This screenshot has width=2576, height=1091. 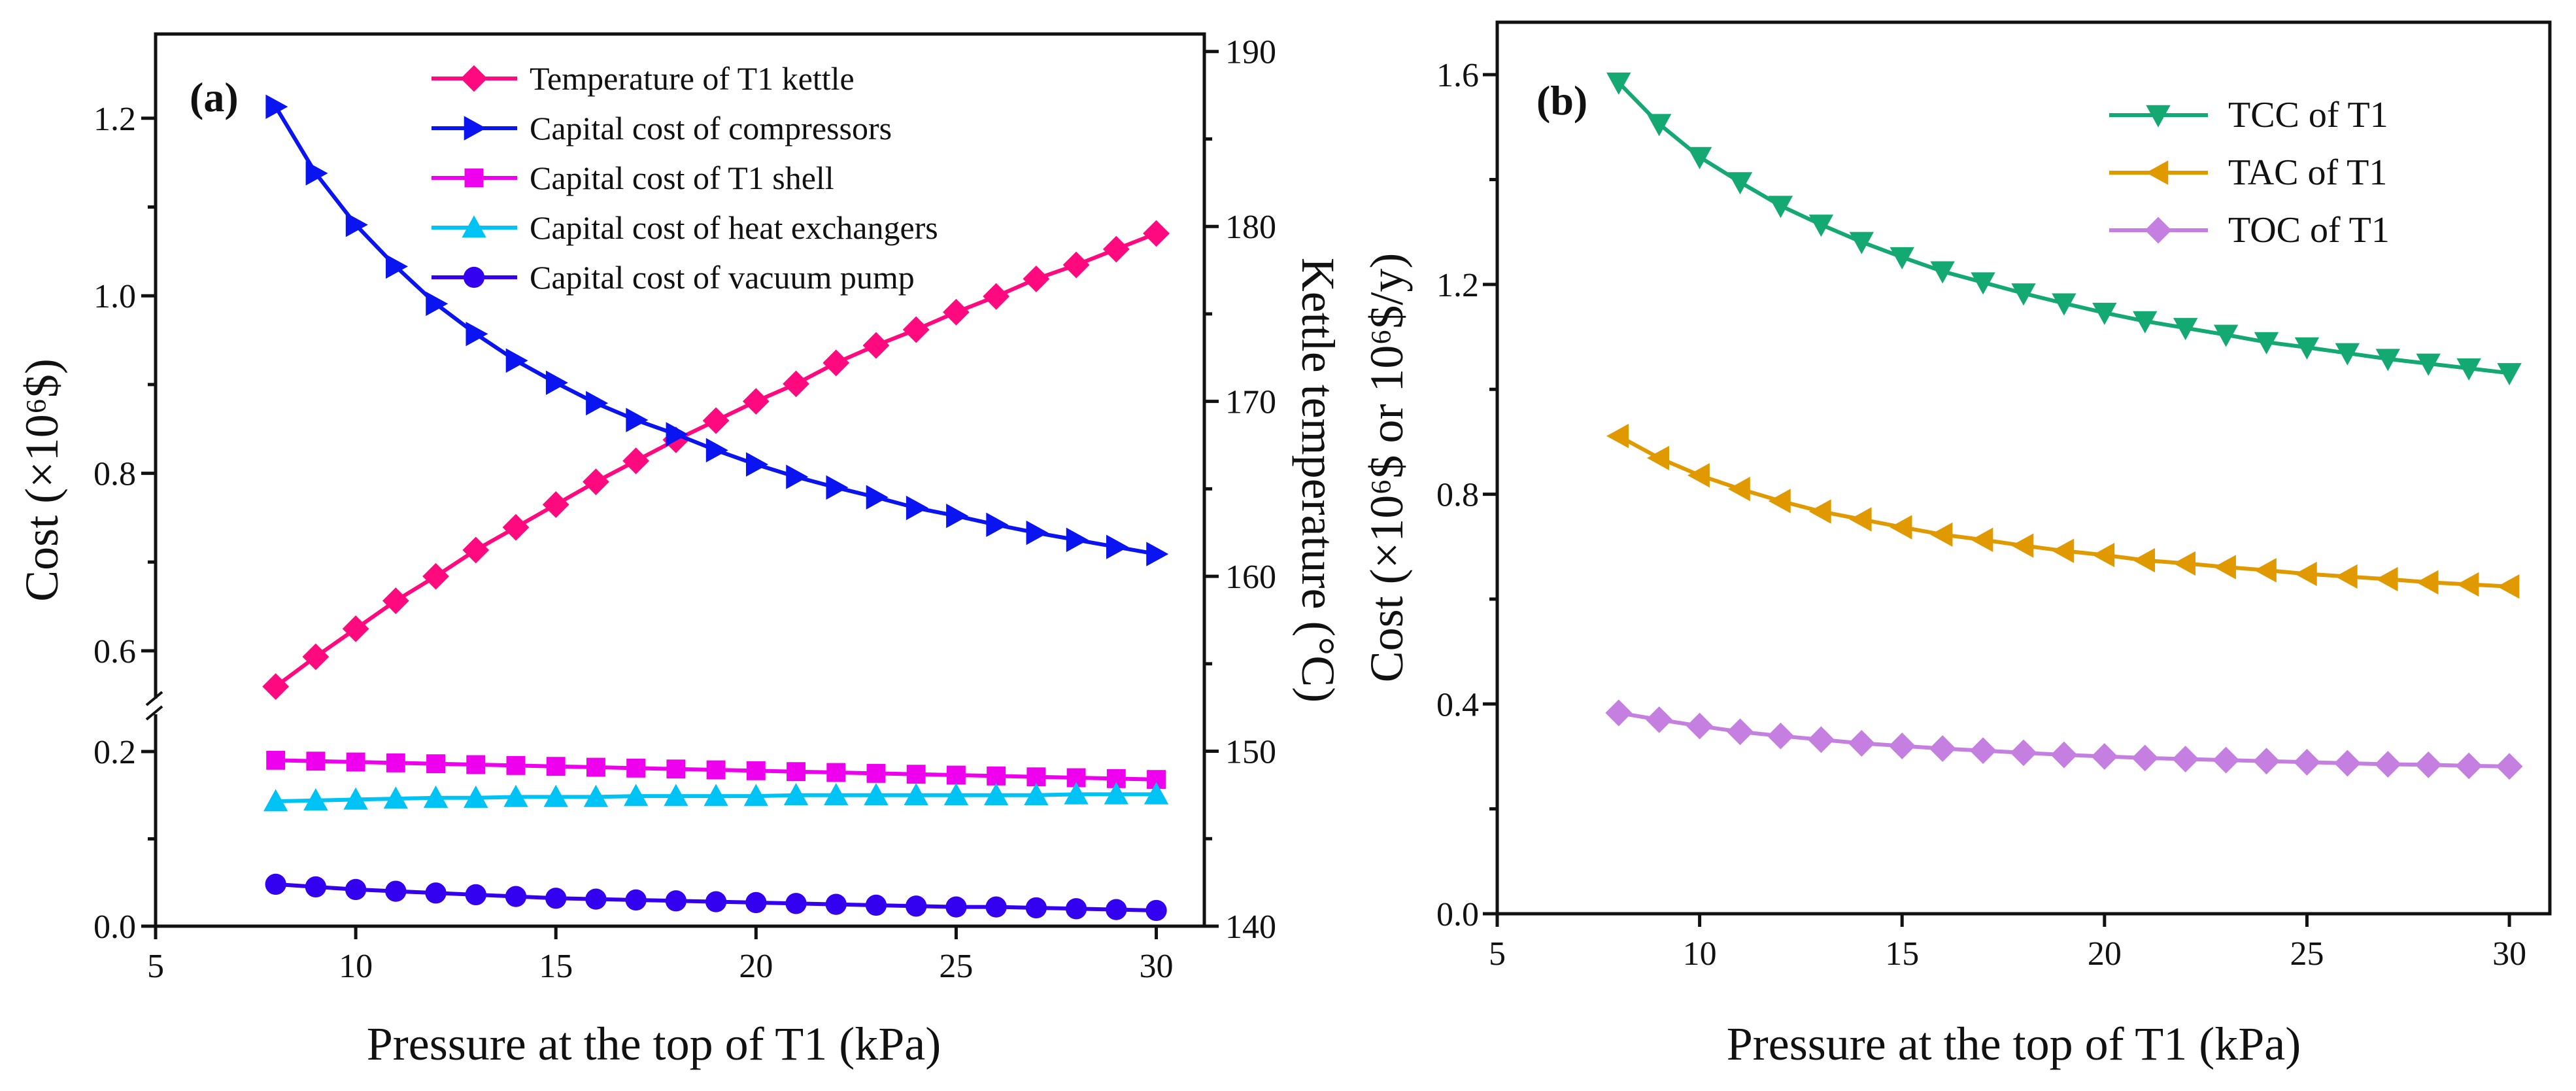 I want to click on legend-label: Capital cost of heat exchangers, so click(x=734, y=228).